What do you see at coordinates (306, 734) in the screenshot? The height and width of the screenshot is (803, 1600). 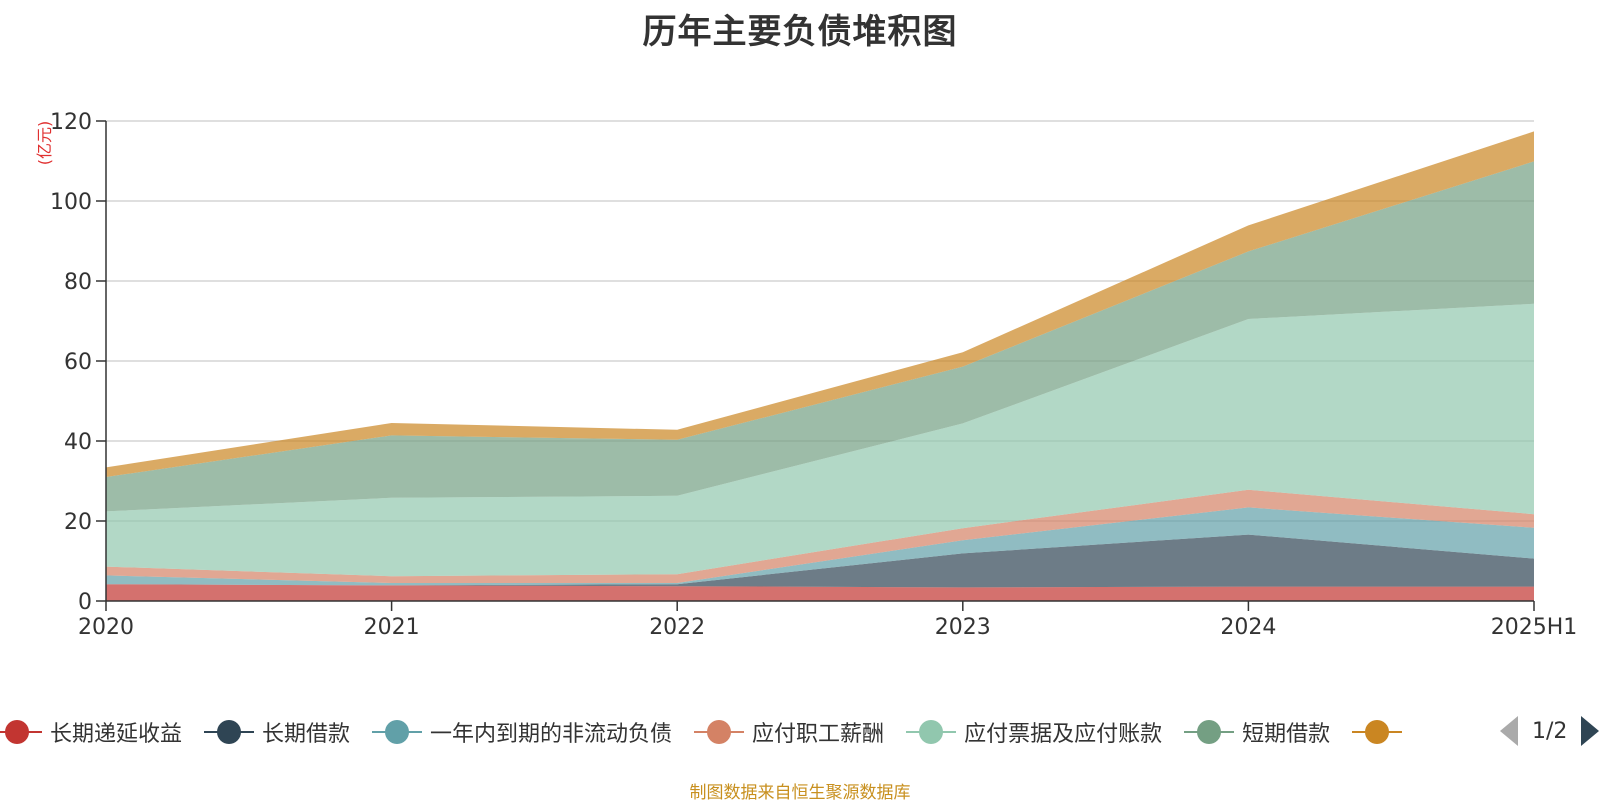 I see `legend-label: 长期借款` at bounding box center [306, 734].